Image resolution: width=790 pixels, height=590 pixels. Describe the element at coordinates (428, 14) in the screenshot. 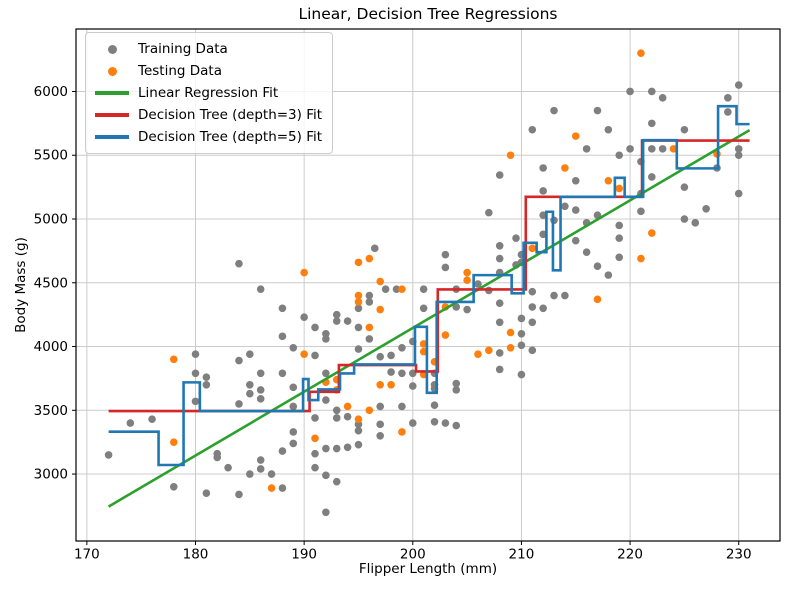

I see `chart-title: Linear, Decision Tree Regressions` at that location.